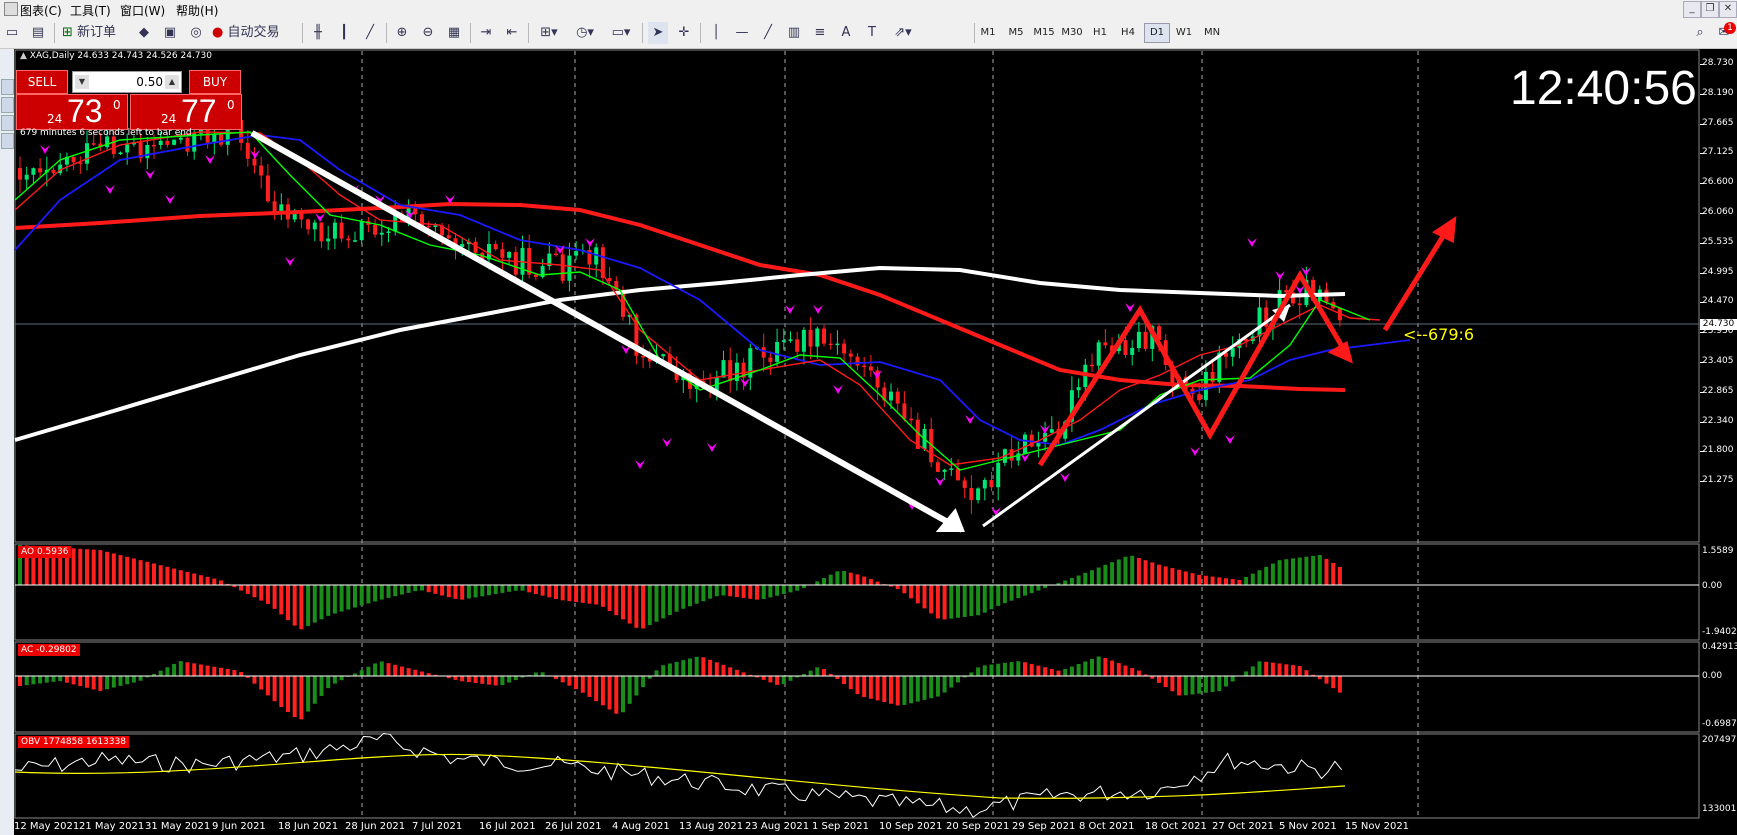 The height and width of the screenshot is (835, 1737). Describe the element at coordinates (658, 33) in the screenshot. I see `cursor-icon: ➤` at that location.